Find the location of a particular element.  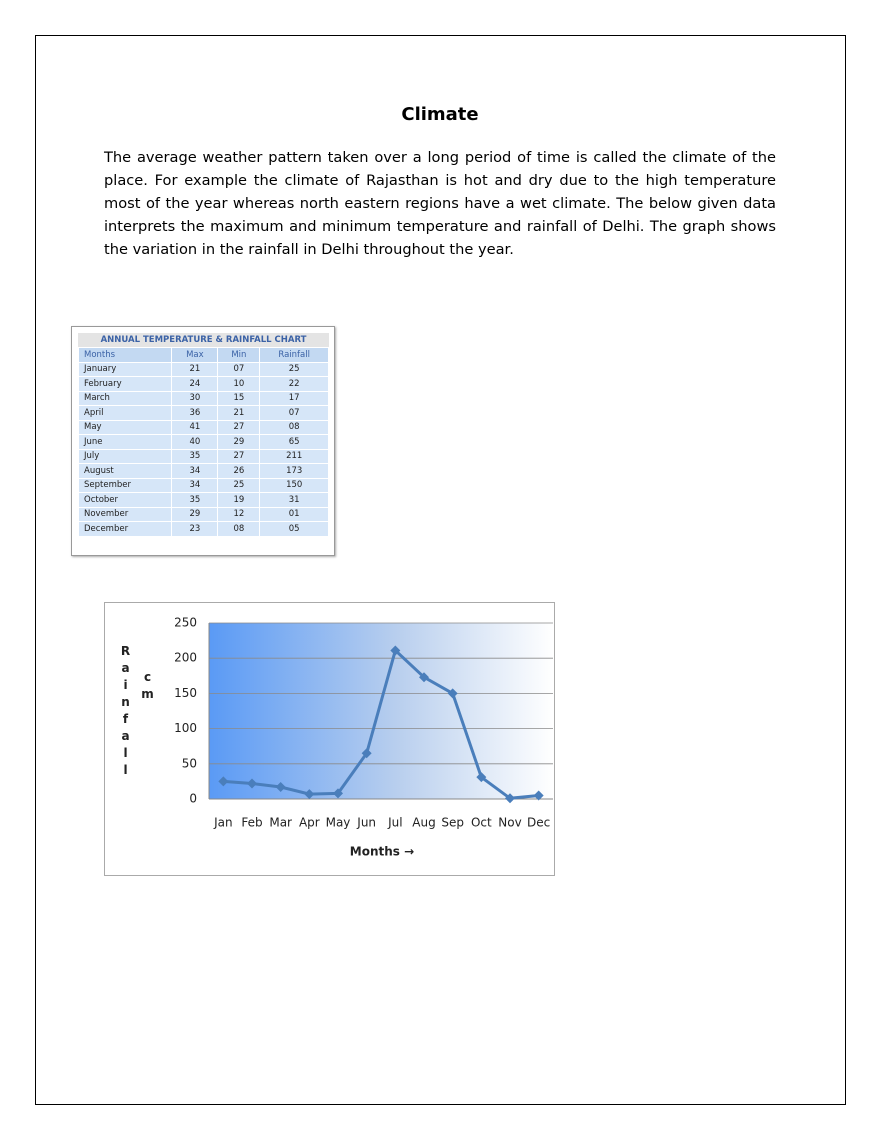

table-cell: February is located at coordinates (125, 384).